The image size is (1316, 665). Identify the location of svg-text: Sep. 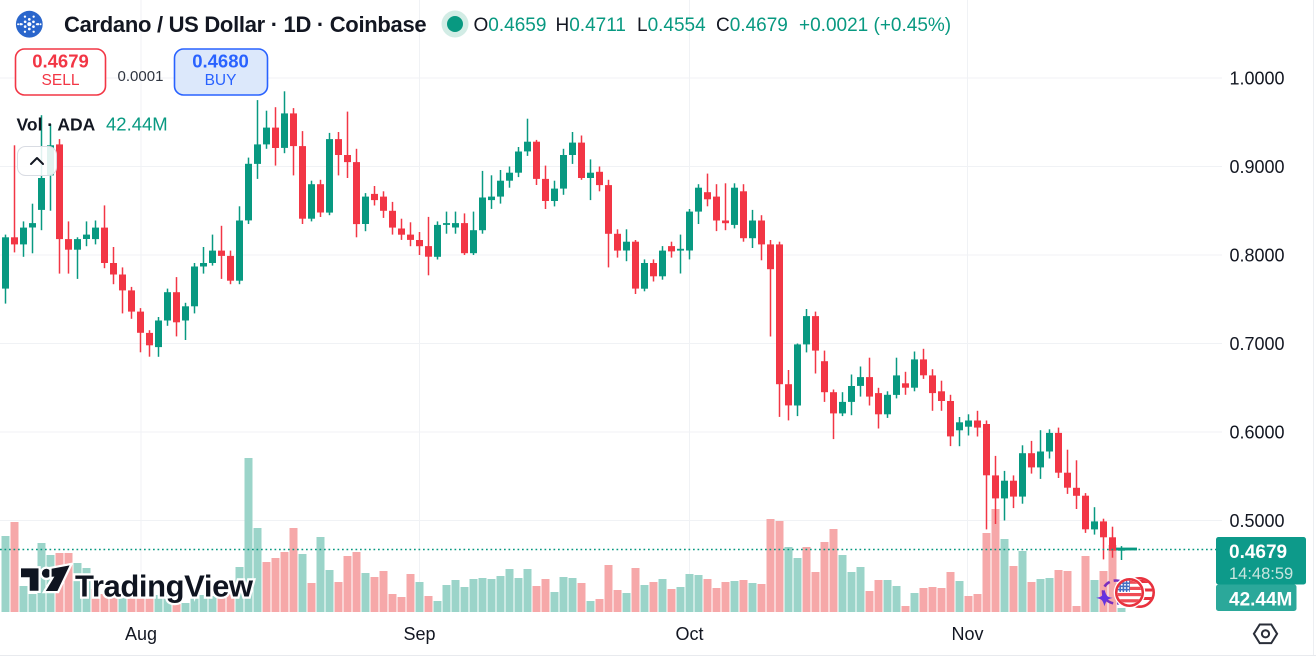
(419, 634).